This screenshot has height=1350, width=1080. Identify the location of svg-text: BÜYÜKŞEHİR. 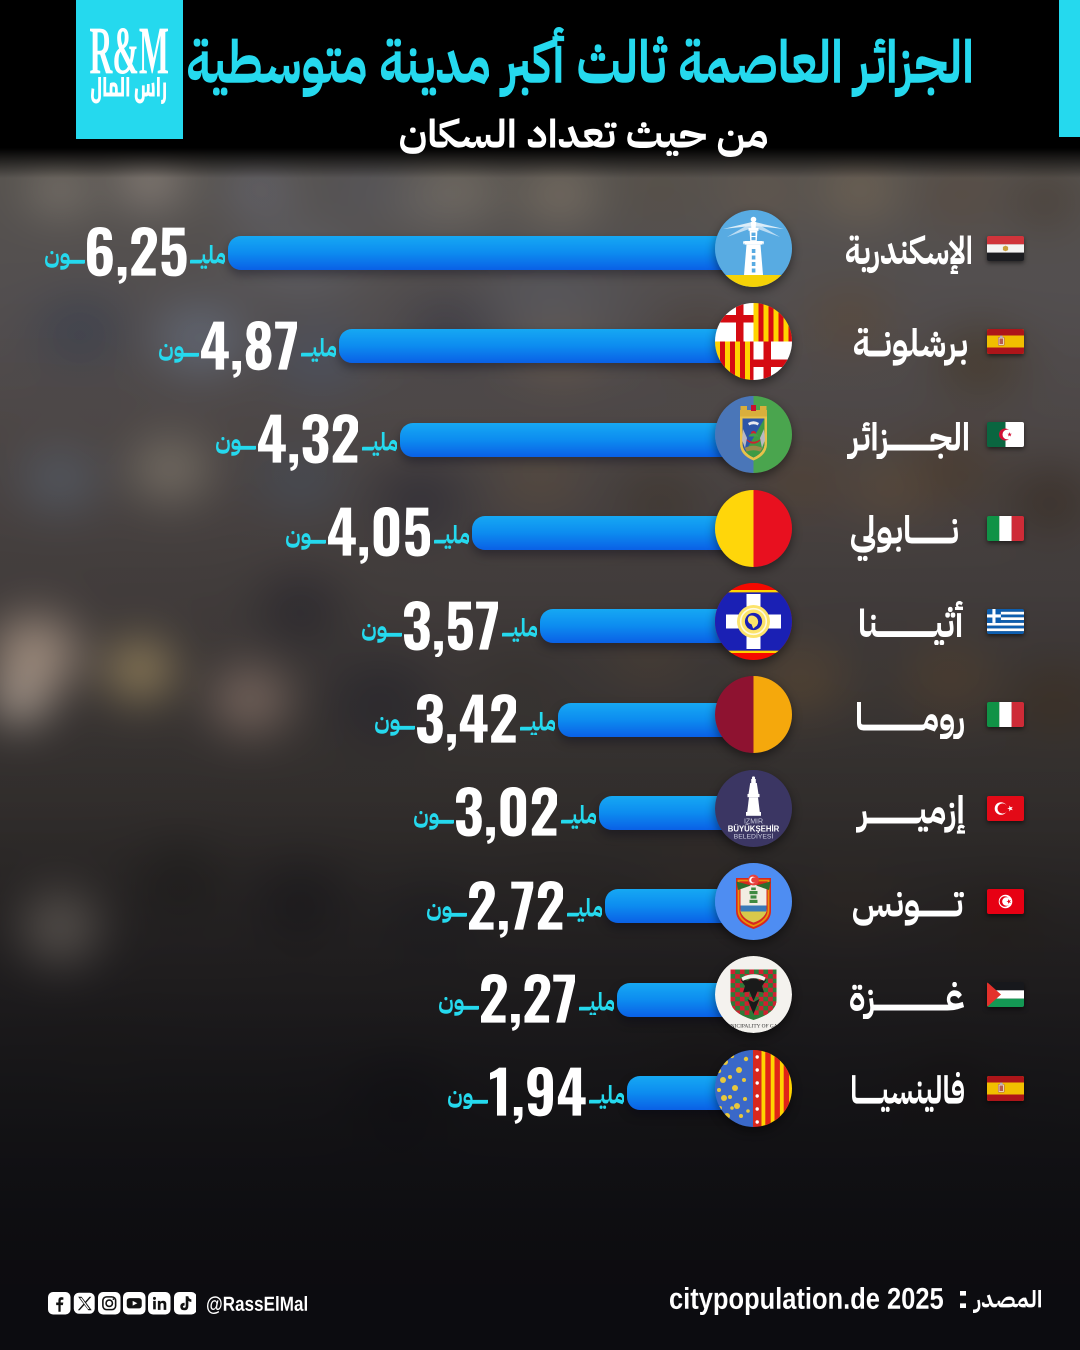
(754, 828).